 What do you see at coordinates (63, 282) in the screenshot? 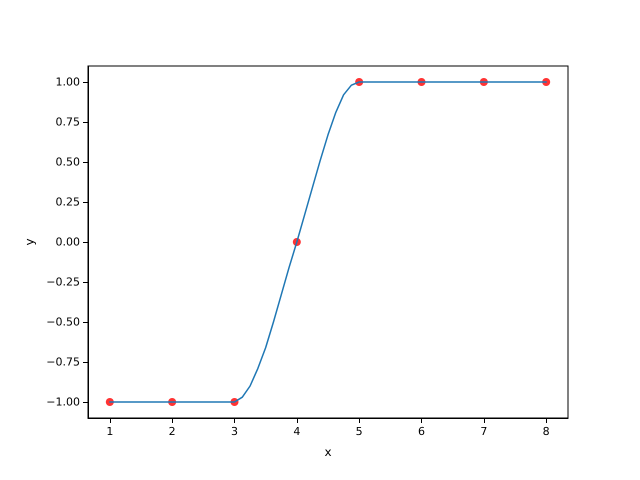
I see `y-tick-label: −0.25` at bounding box center [63, 282].